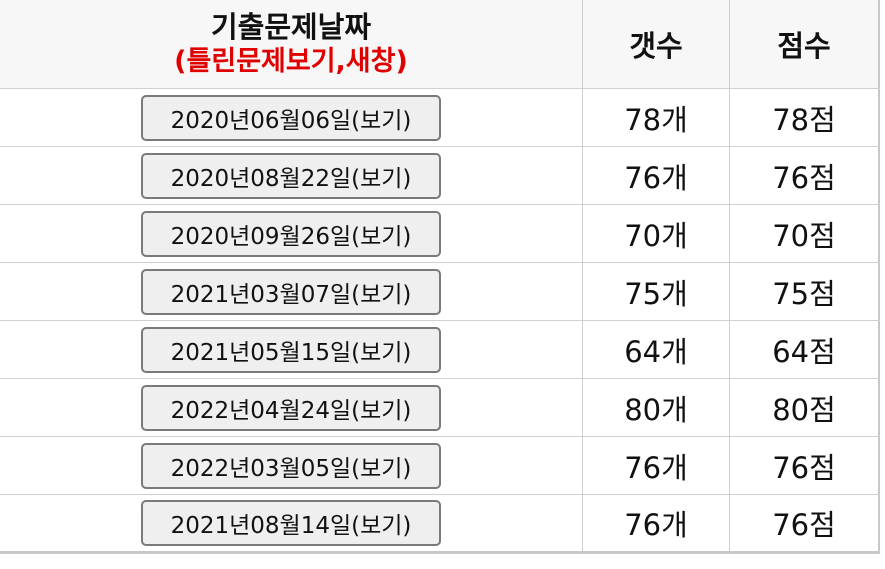 This screenshot has height=569, width=885. What do you see at coordinates (291, 61) in the screenshot?
I see `header-date-subtitle: (틀린문제보기,새창)` at bounding box center [291, 61].